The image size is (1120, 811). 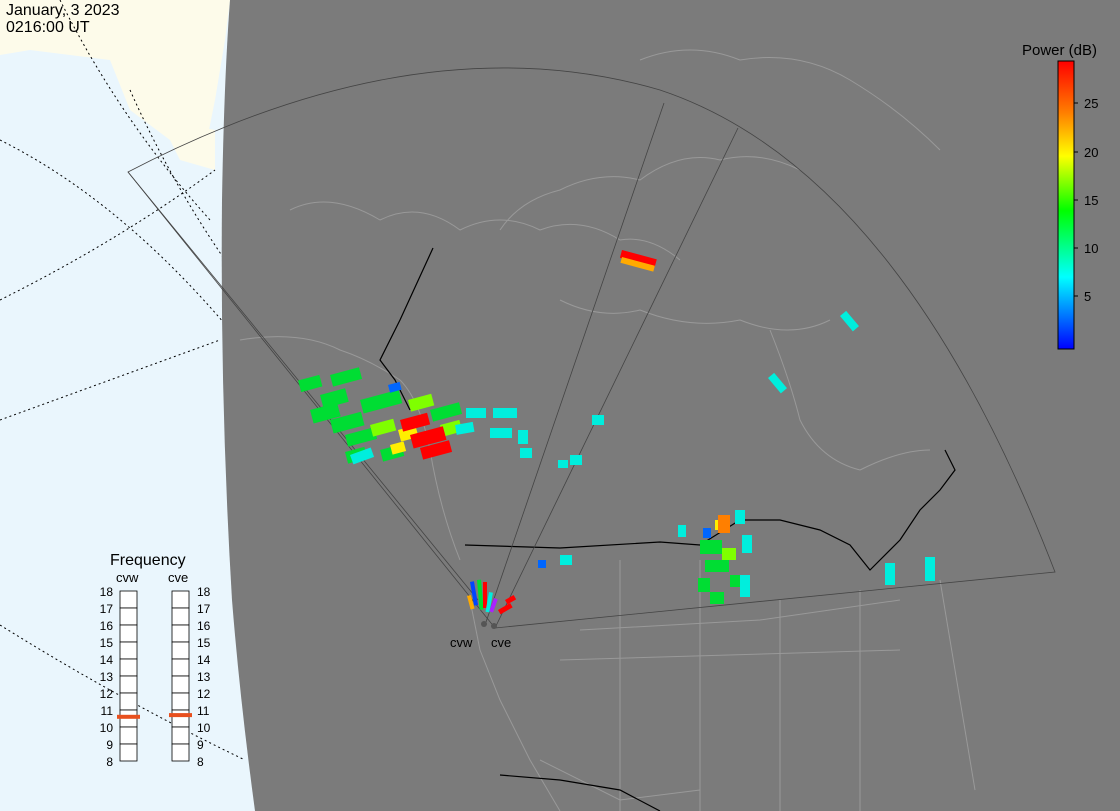 I want to click on frequency-marker-cve, so click(x=180, y=715).